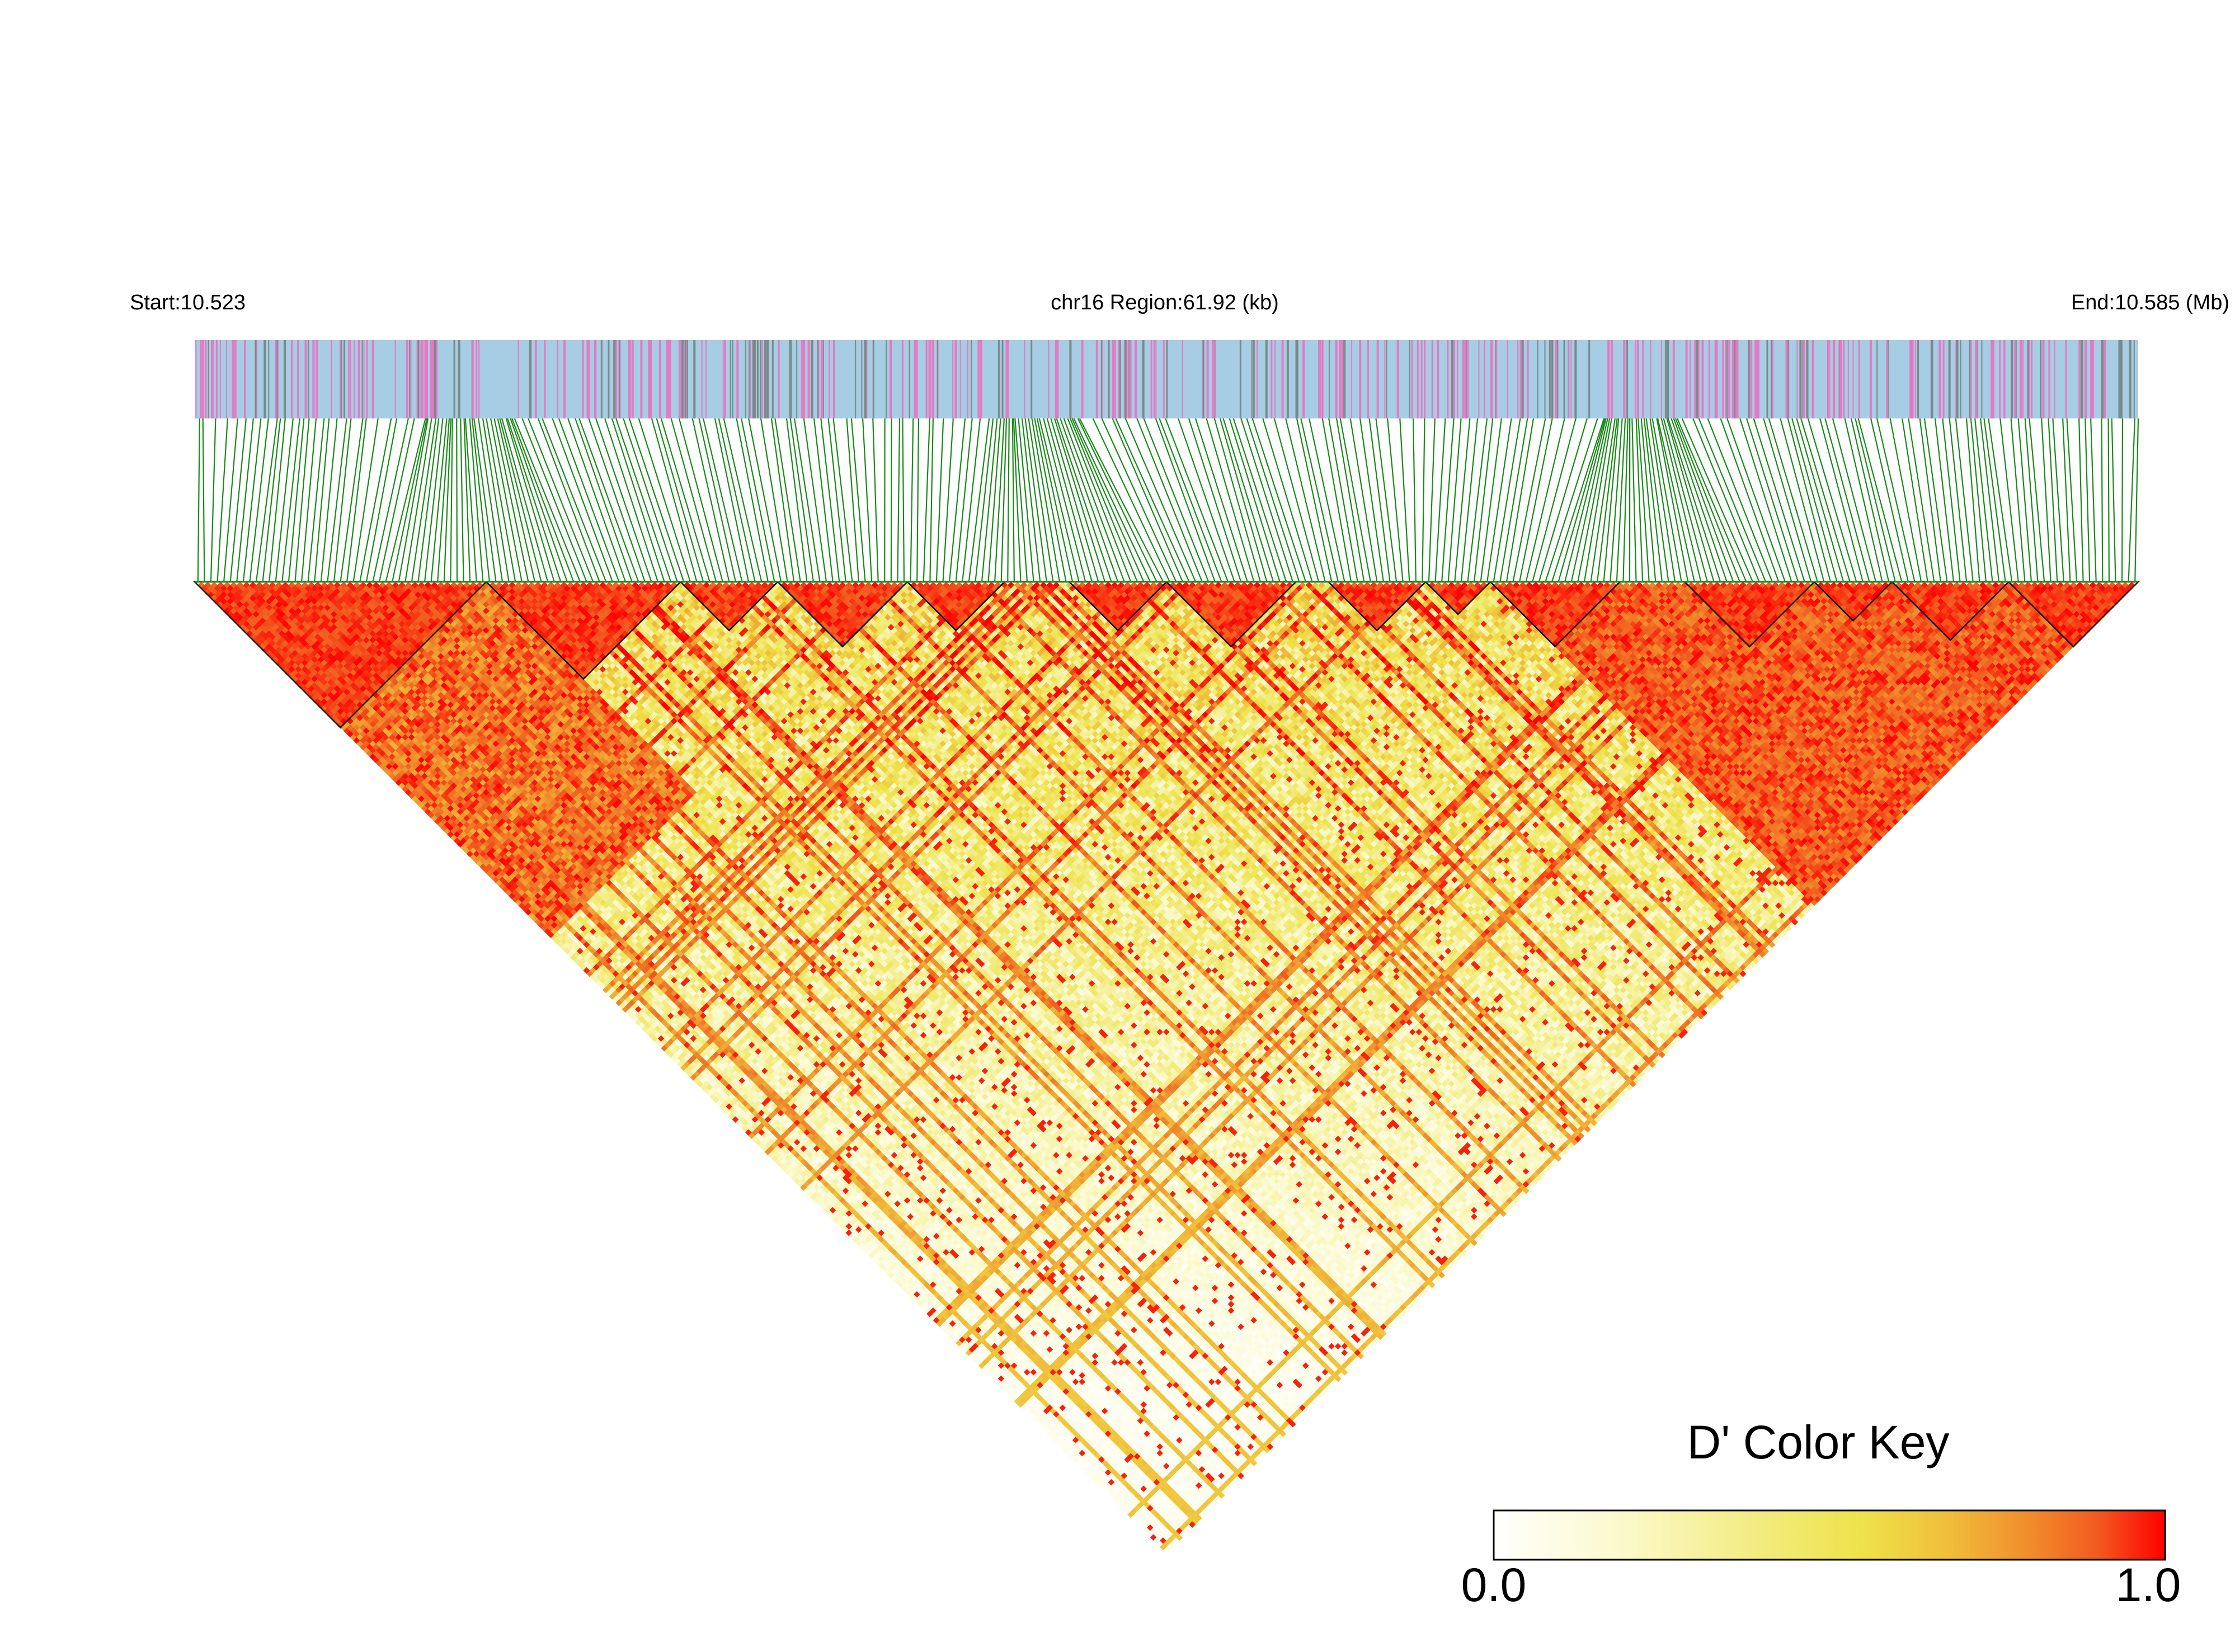 This screenshot has width=2235, height=1652. I want to click on snp-position-lines, so click(1168, 500).